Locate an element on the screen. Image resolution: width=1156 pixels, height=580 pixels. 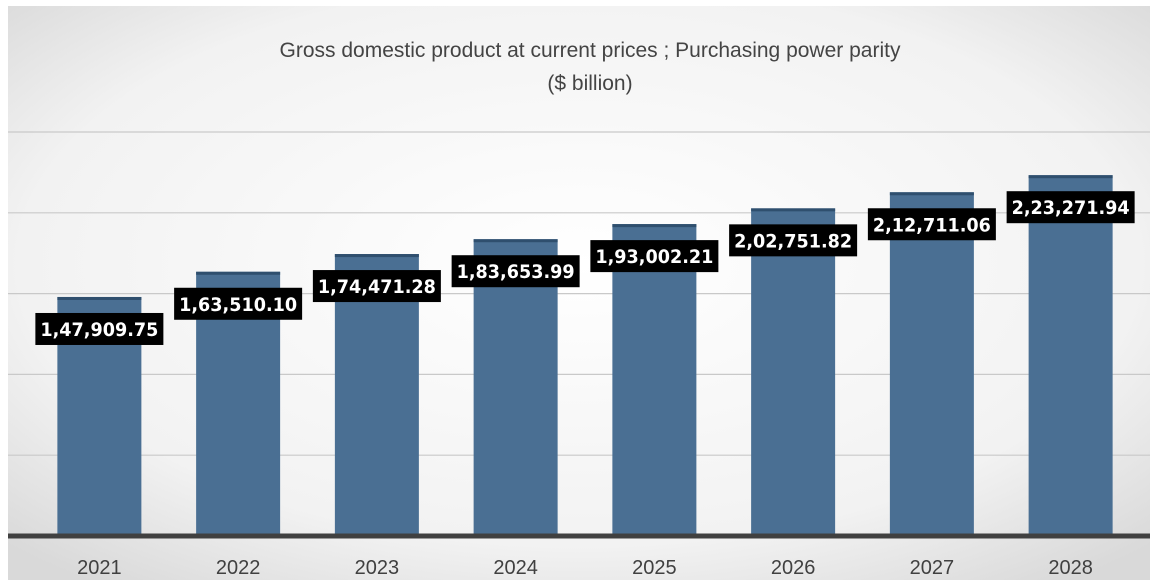
data-label-value: 1,74,471.28 is located at coordinates (377, 287).